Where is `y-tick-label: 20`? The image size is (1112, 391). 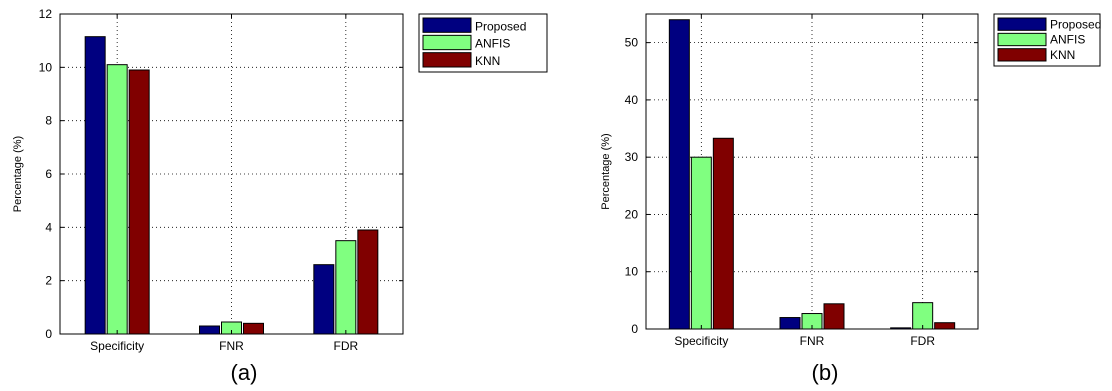 y-tick-label: 20 is located at coordinates (632, 214).